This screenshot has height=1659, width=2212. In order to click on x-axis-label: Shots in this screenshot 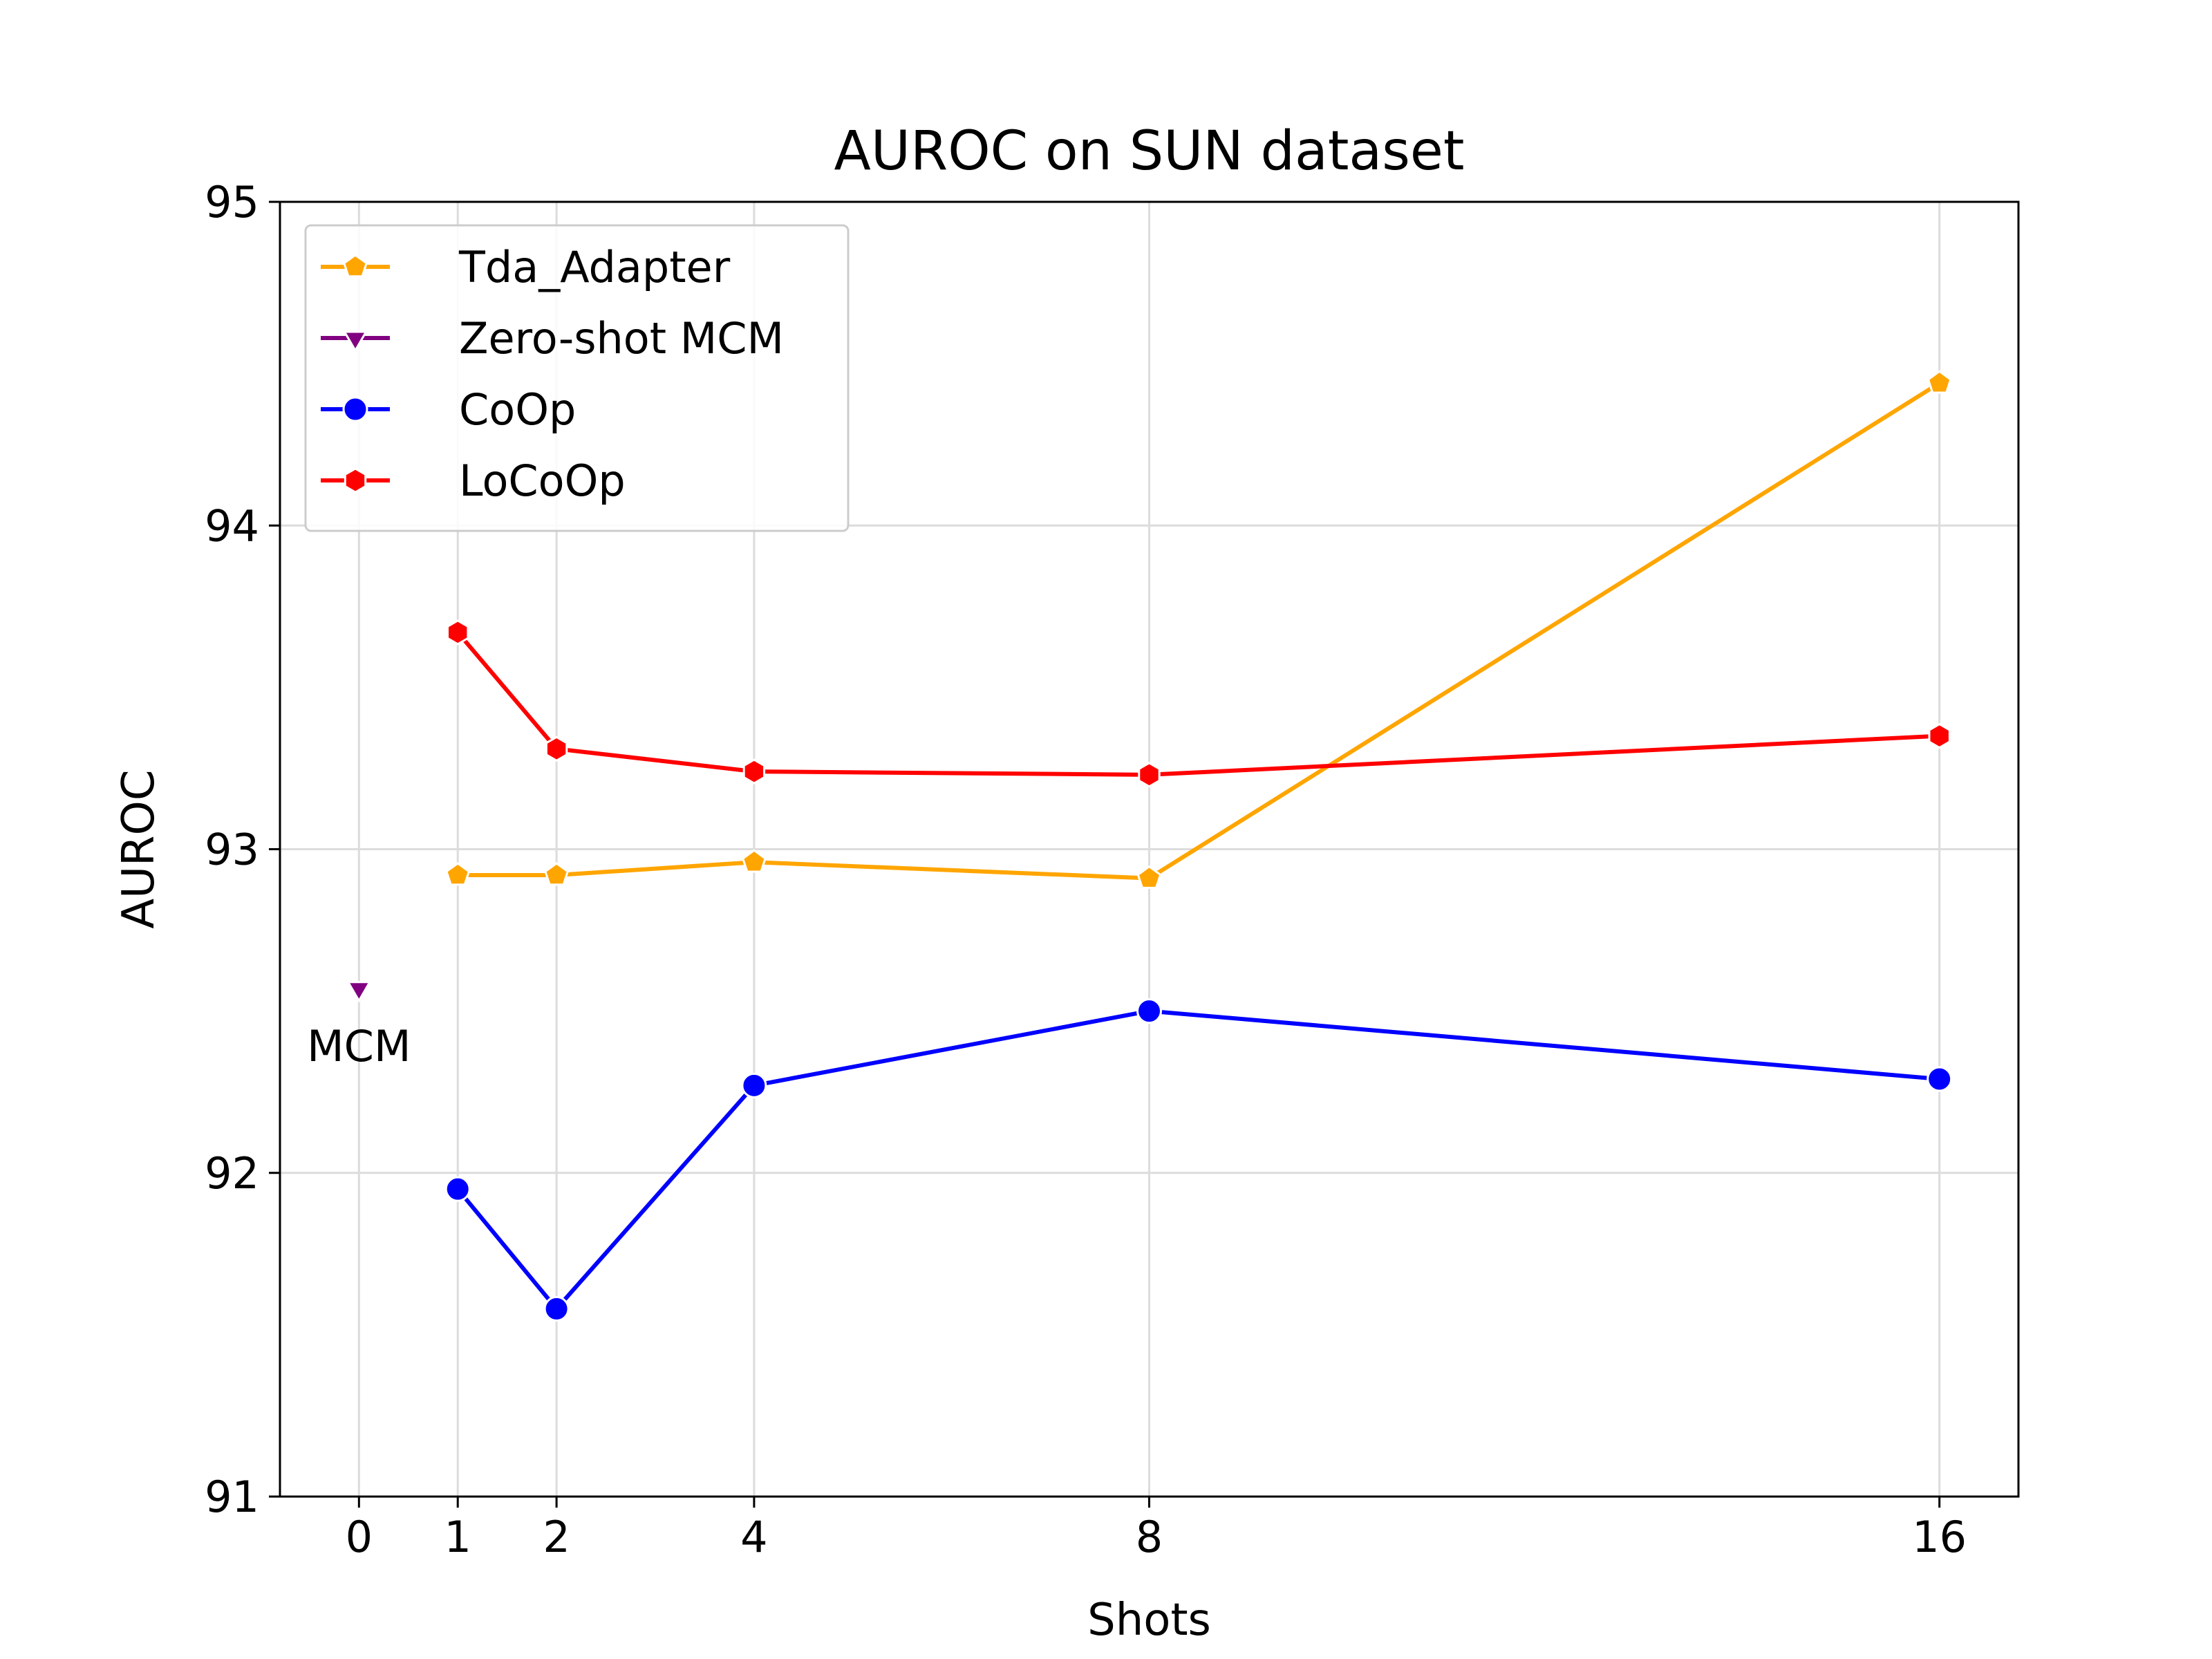, I will do `click(1149, 1620)`.